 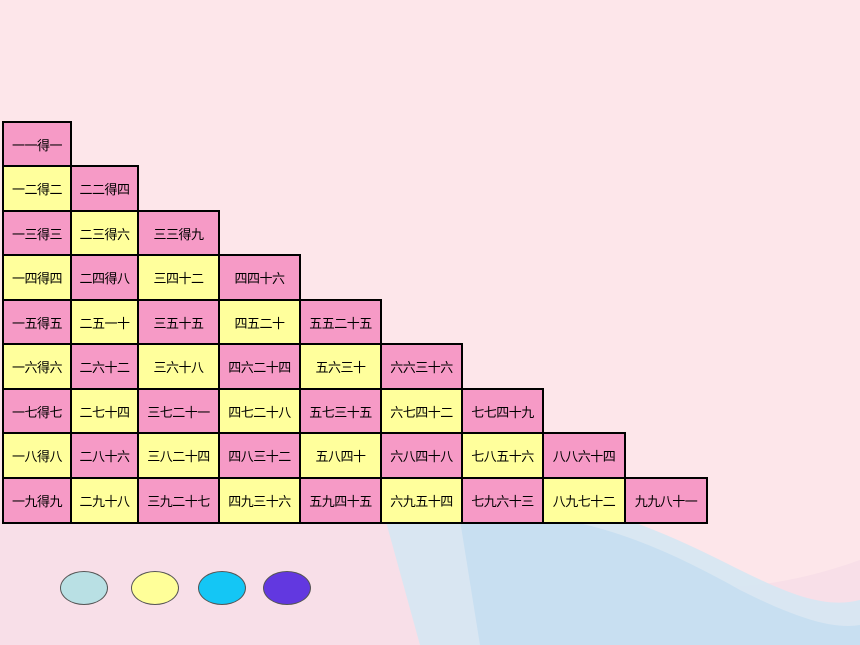 What do you see at coordinates (666, 500) in the screenshot?
I see `table-cell: 九九八十一` at bounding box center [666, 500].